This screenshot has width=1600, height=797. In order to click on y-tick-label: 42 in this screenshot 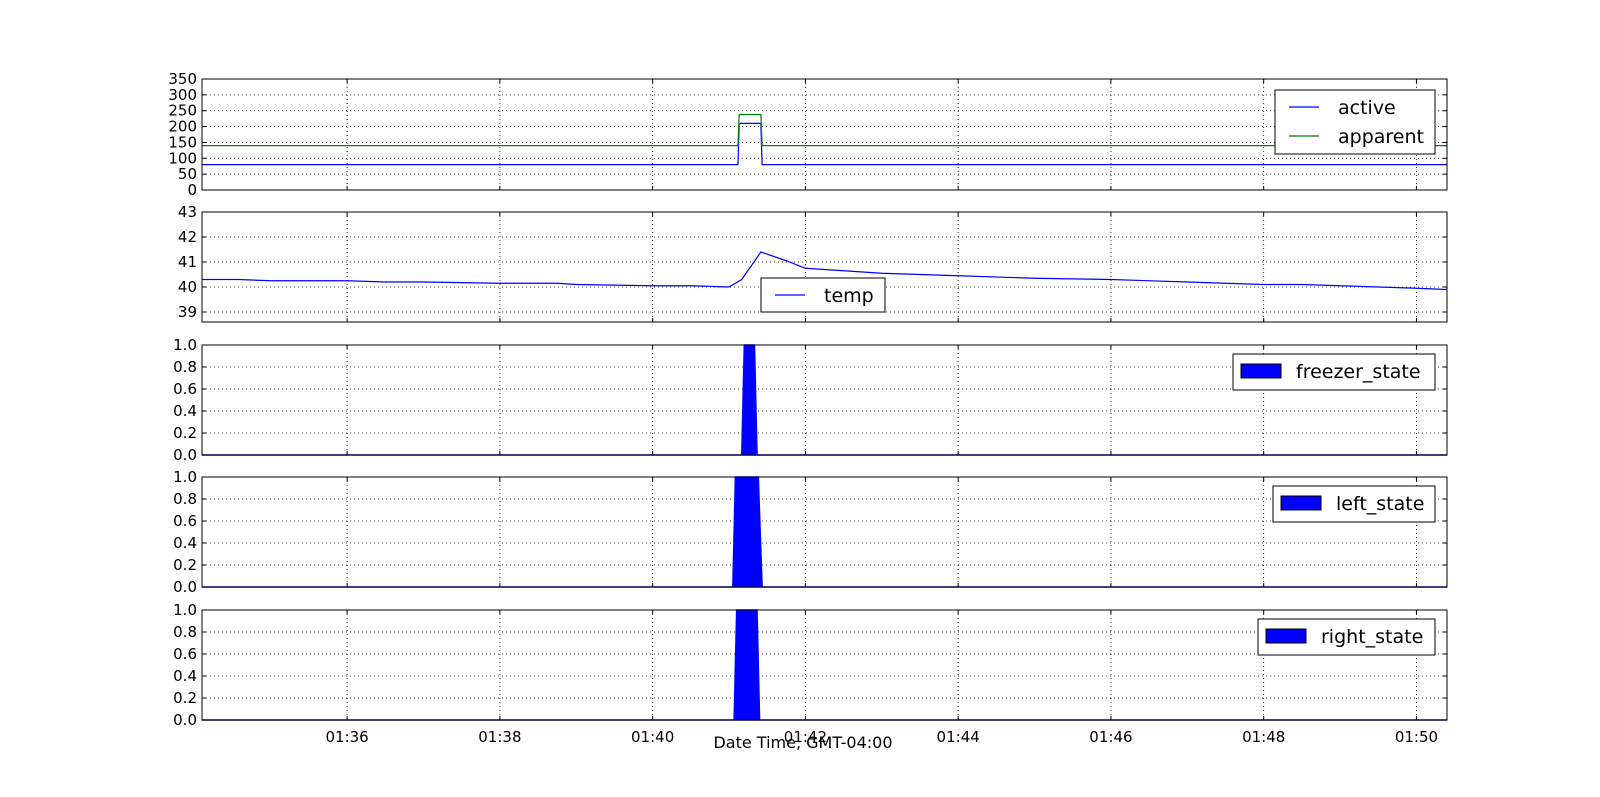, I will do `click(187, 237)`.